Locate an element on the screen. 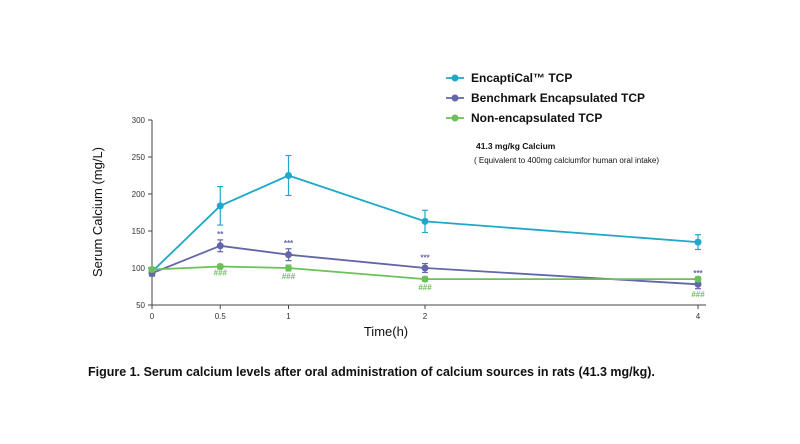  legend-label: Non-encapsulated TCP is located at coordinates (536, 118).